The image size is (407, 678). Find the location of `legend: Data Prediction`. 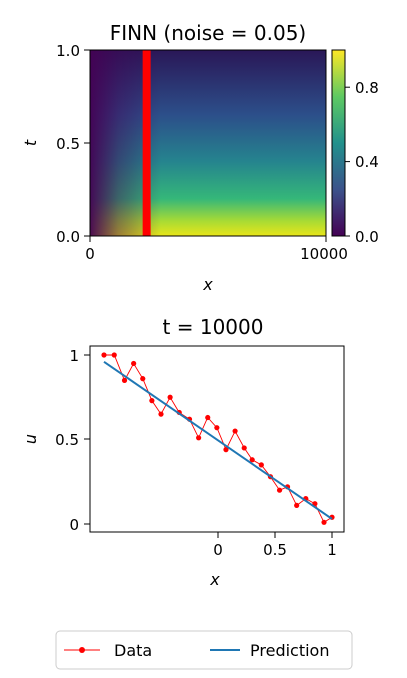

legend: Data Prediction is located at coordinates (204, 650).